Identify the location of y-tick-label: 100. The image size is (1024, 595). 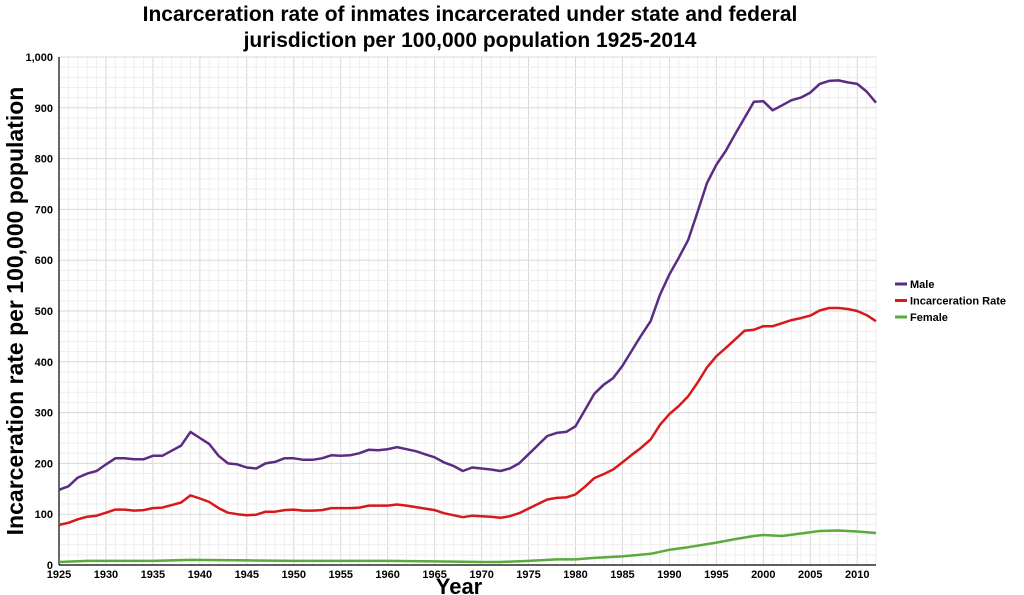
(44, 515).